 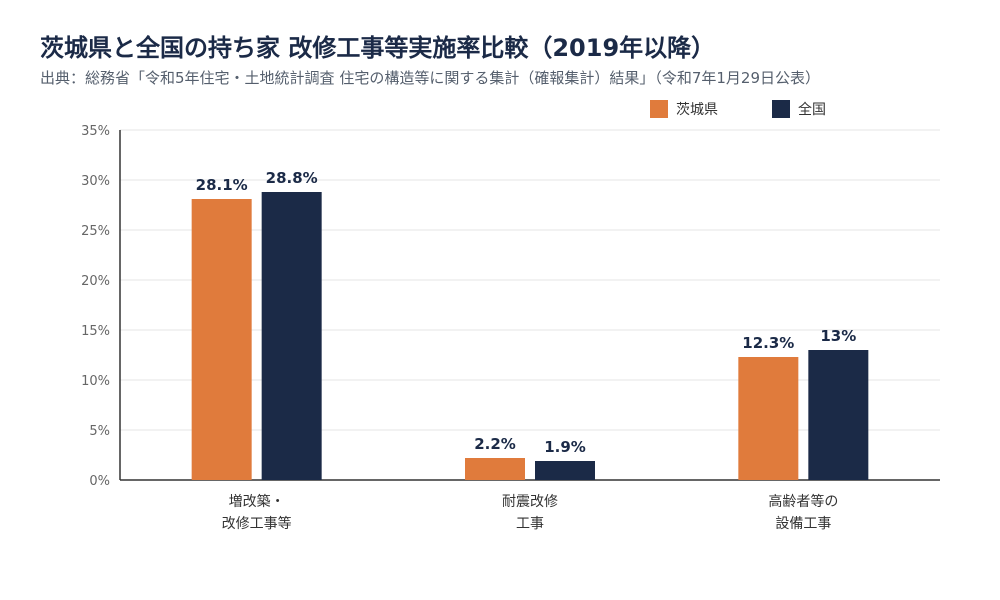 What do you see at coordinates (222, 185) in the screenshot?
I see `data-label: 28.1%` at bounding box center [222, 185].